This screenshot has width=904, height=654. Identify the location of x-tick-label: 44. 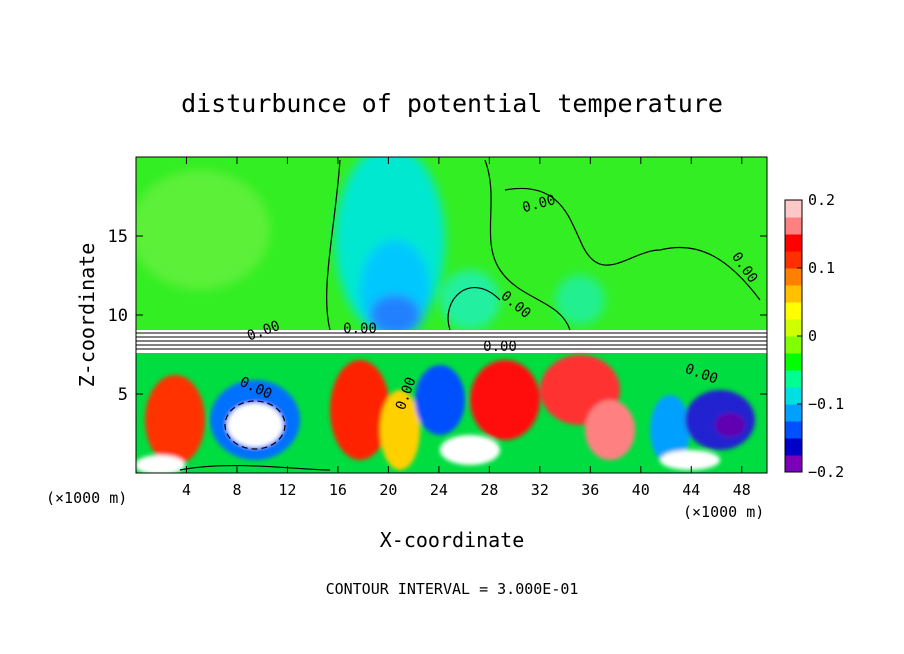
(691, 490).